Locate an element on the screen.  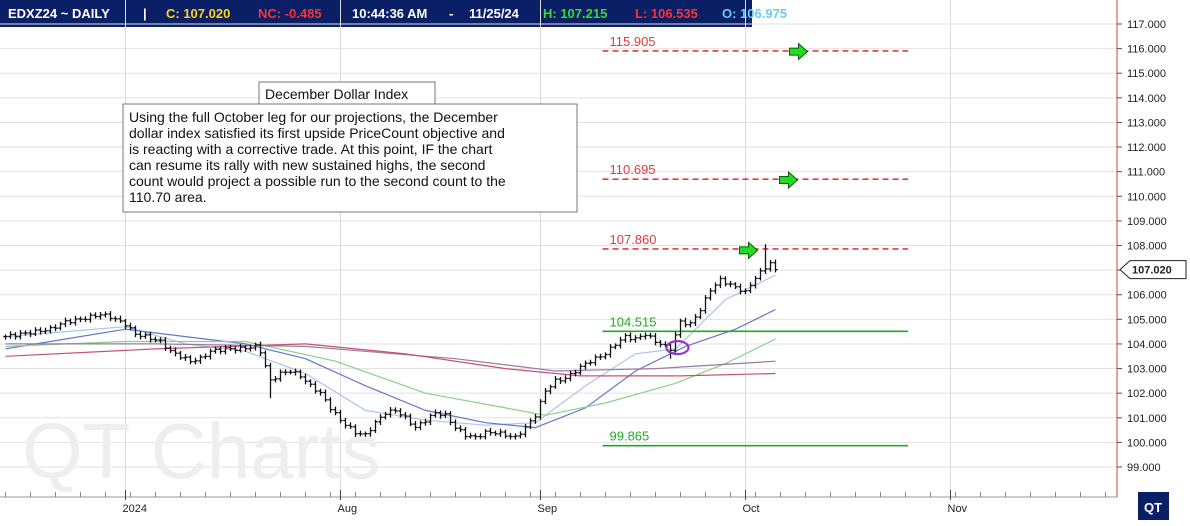
target-arrows is located at coordinates (774, 151).